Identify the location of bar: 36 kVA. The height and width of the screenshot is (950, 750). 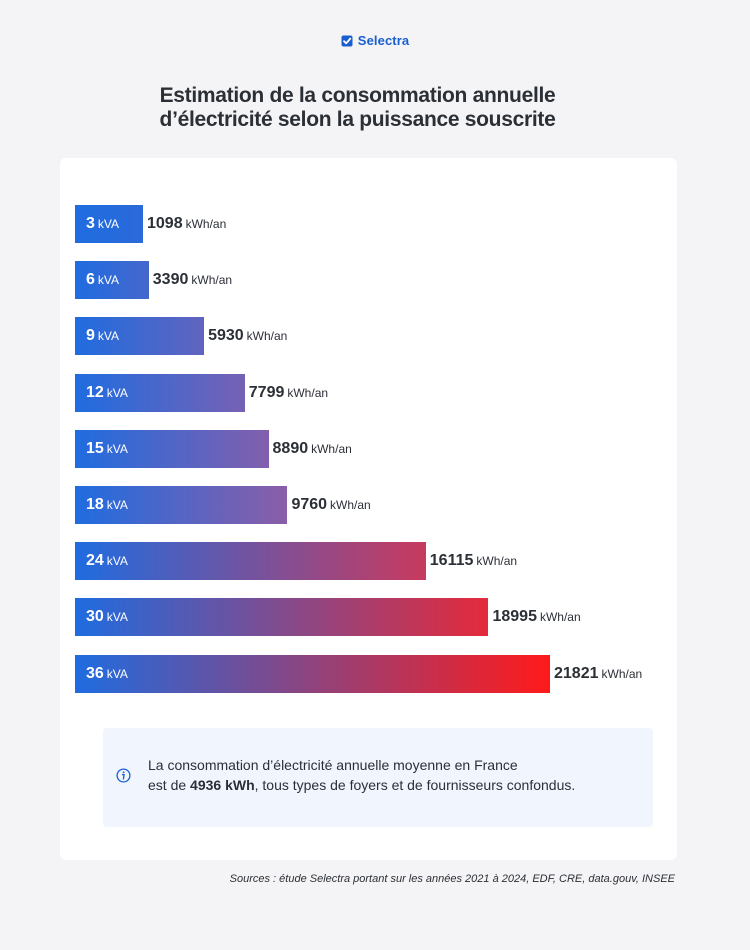
(312, 673).